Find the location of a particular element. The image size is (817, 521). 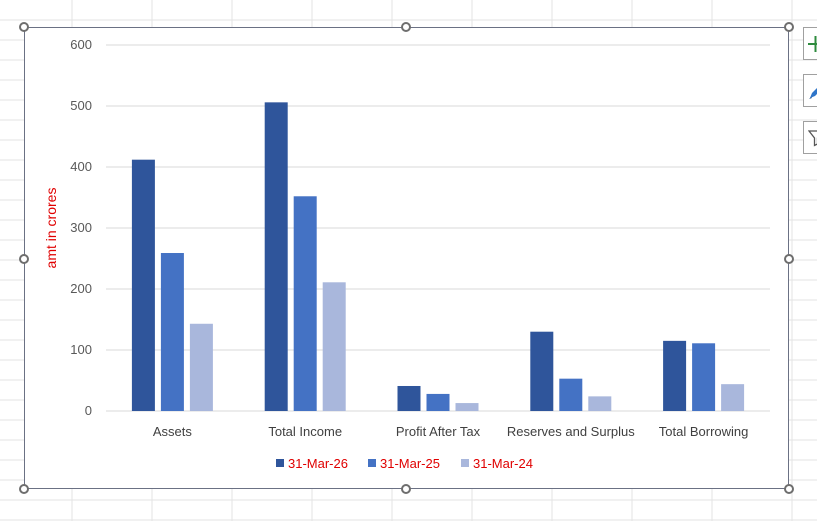

x-tick-label: Total Borrowing is located at coordinates (704, 431).